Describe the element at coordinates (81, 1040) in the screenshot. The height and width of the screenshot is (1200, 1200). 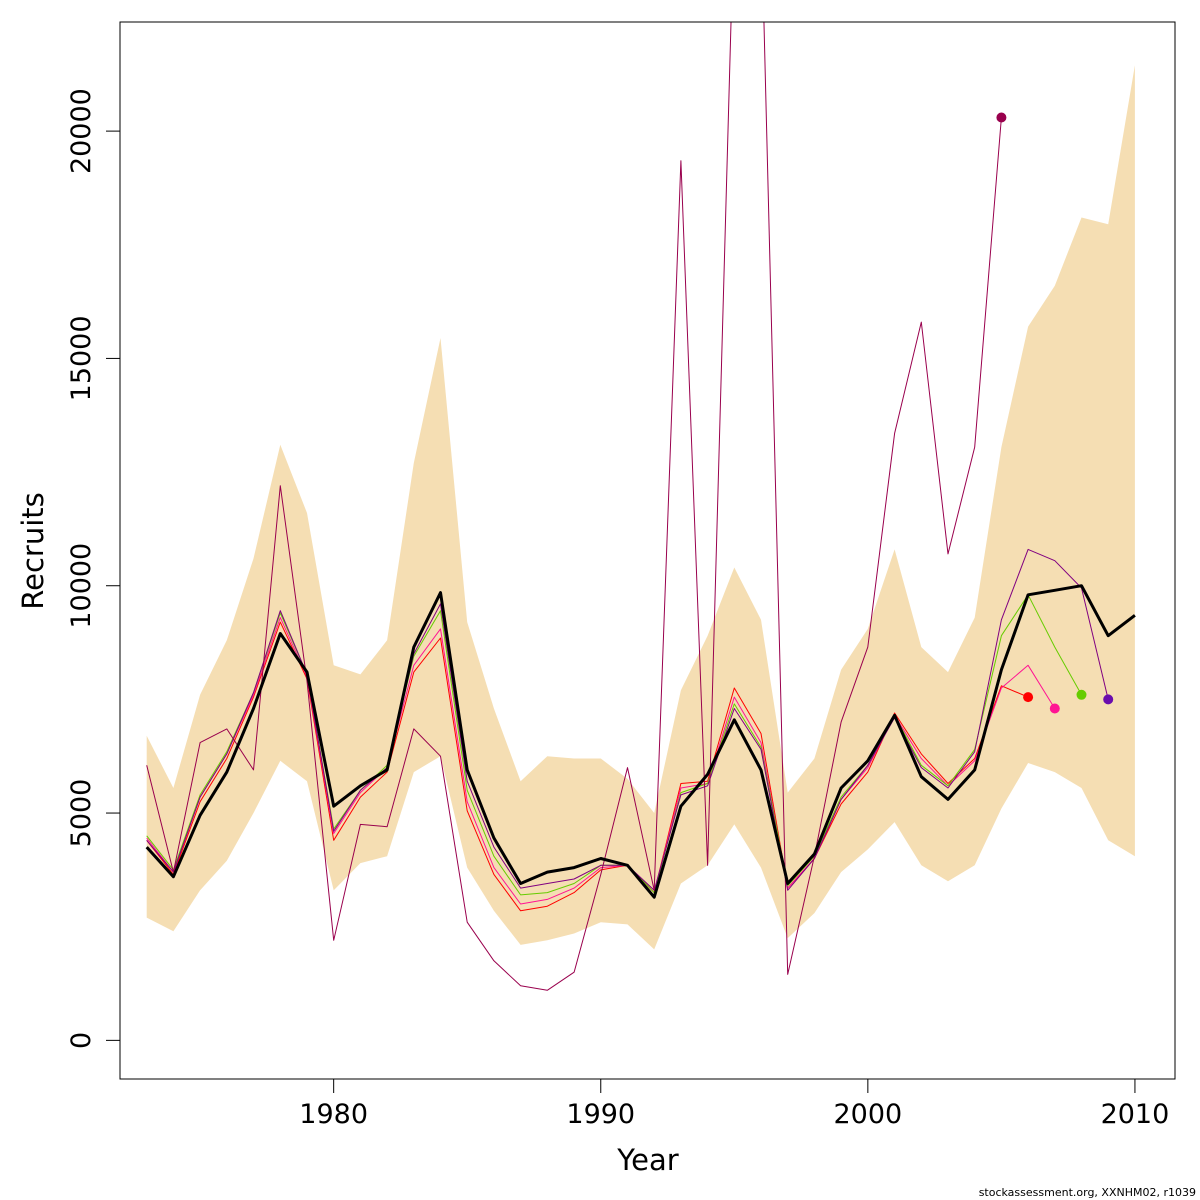
I see `y-tick-label-0: 0` at that location.